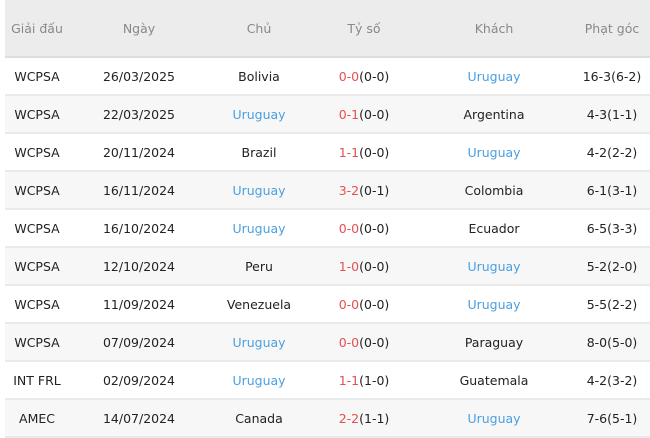 Image resolution: width=650 pixels, height=438 pixels. I want to click on full-time-score: 3-2, so click(349, 190).